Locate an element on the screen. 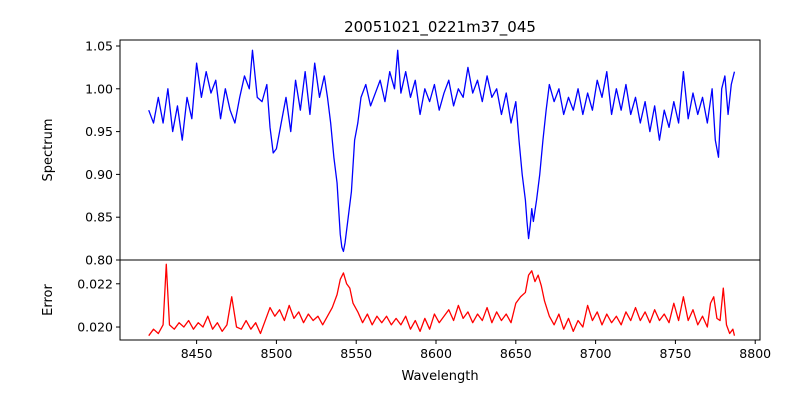 This screenshot has width=800, height=400. error-y-tick-label: 0.022 is located at coordinates (95, 283).